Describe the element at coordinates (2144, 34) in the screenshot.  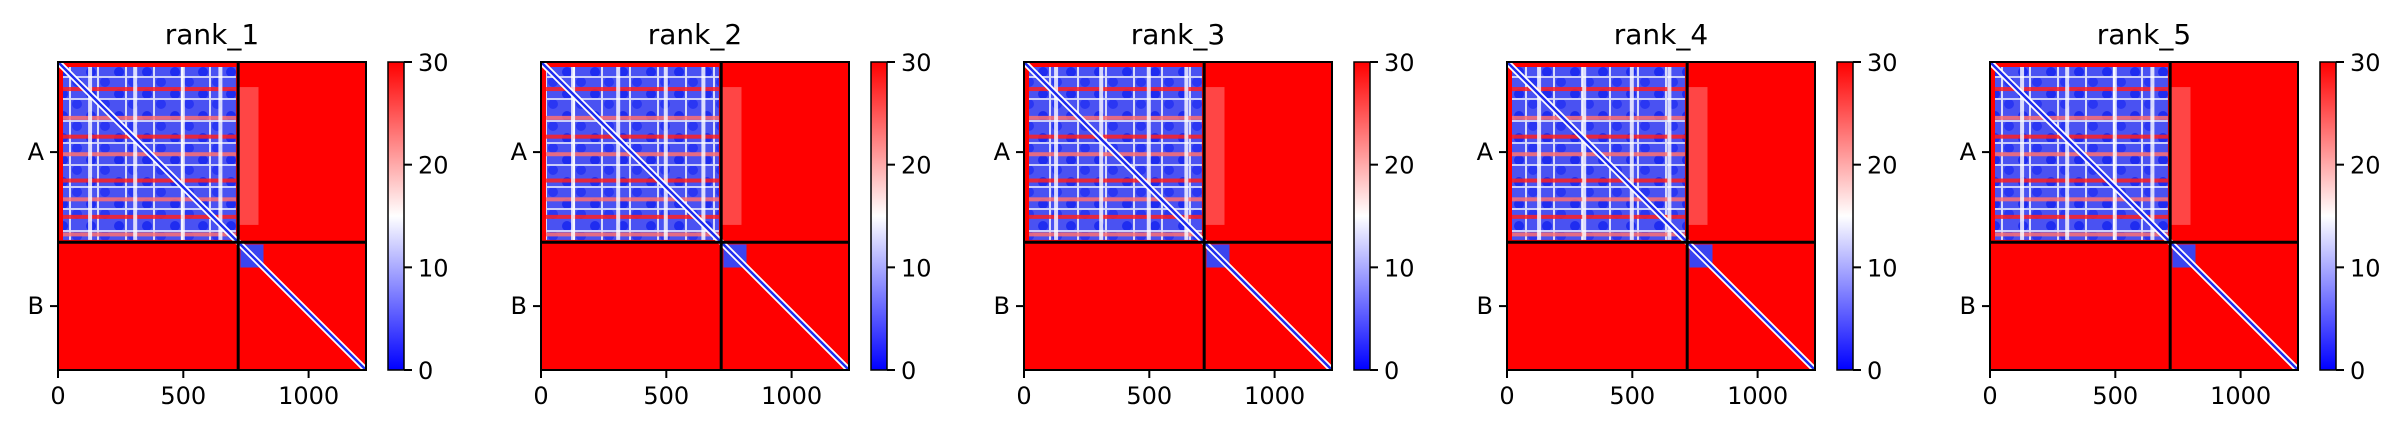
I see `panel-title: rank_5` at that location.